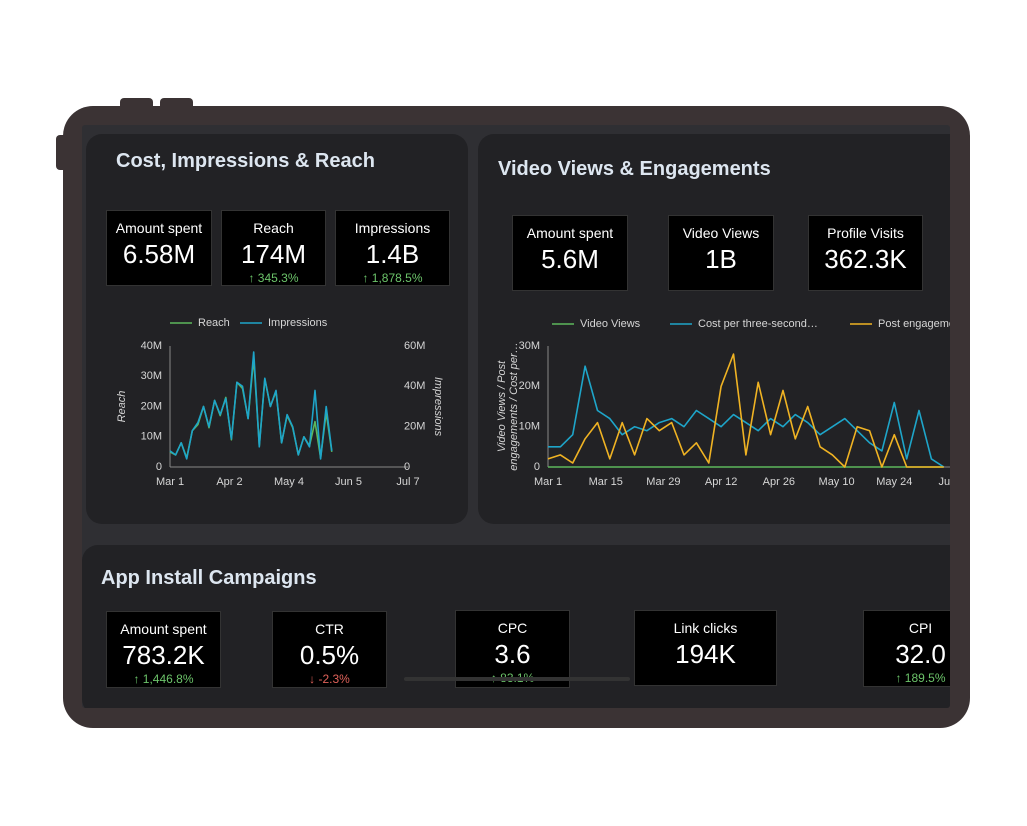  I want to click on kpi-value: 362.3K, so click(865, 259).